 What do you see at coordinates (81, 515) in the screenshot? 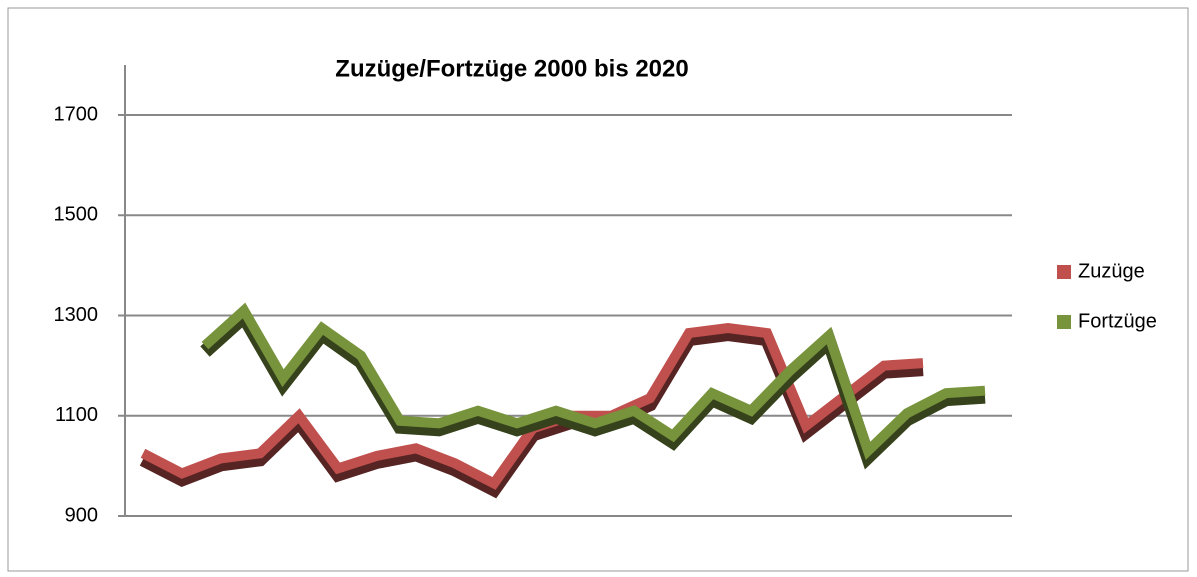
I see `y-tick-label: 900` at bounding box center [81, 515].